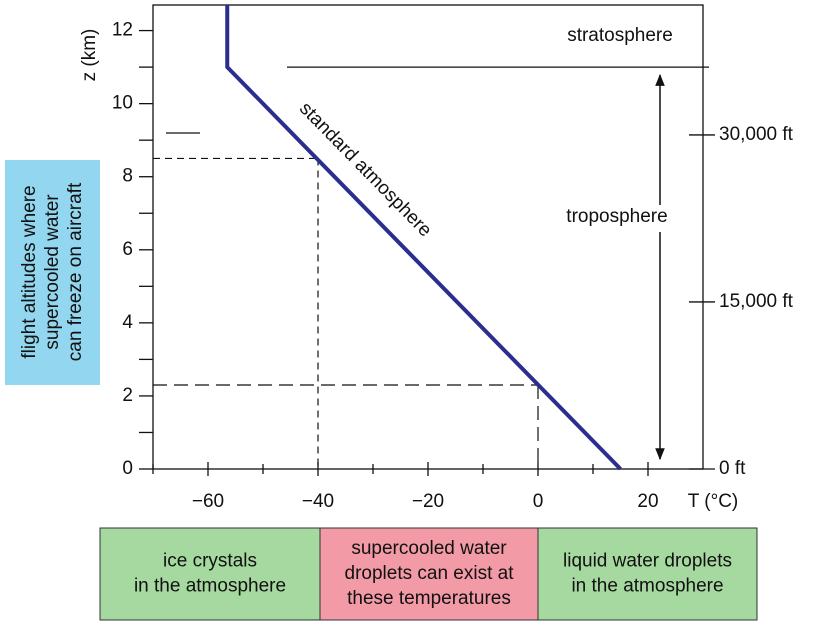  What do you see at coordinates (127, 176) in the screenshot?
I see `y-tick-label: 8` at bounding box center [127, 176].